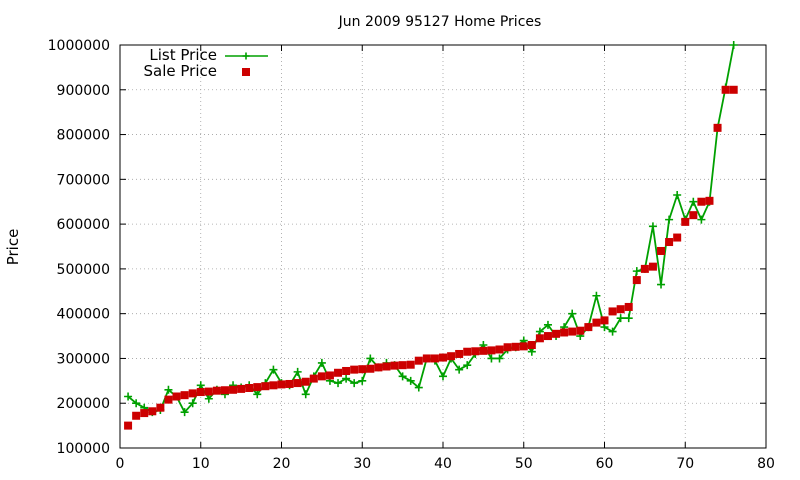  Describe the element at coordinates (183, 55) in the screenshot. I see `legend-label-list-price: List Price` at that location.